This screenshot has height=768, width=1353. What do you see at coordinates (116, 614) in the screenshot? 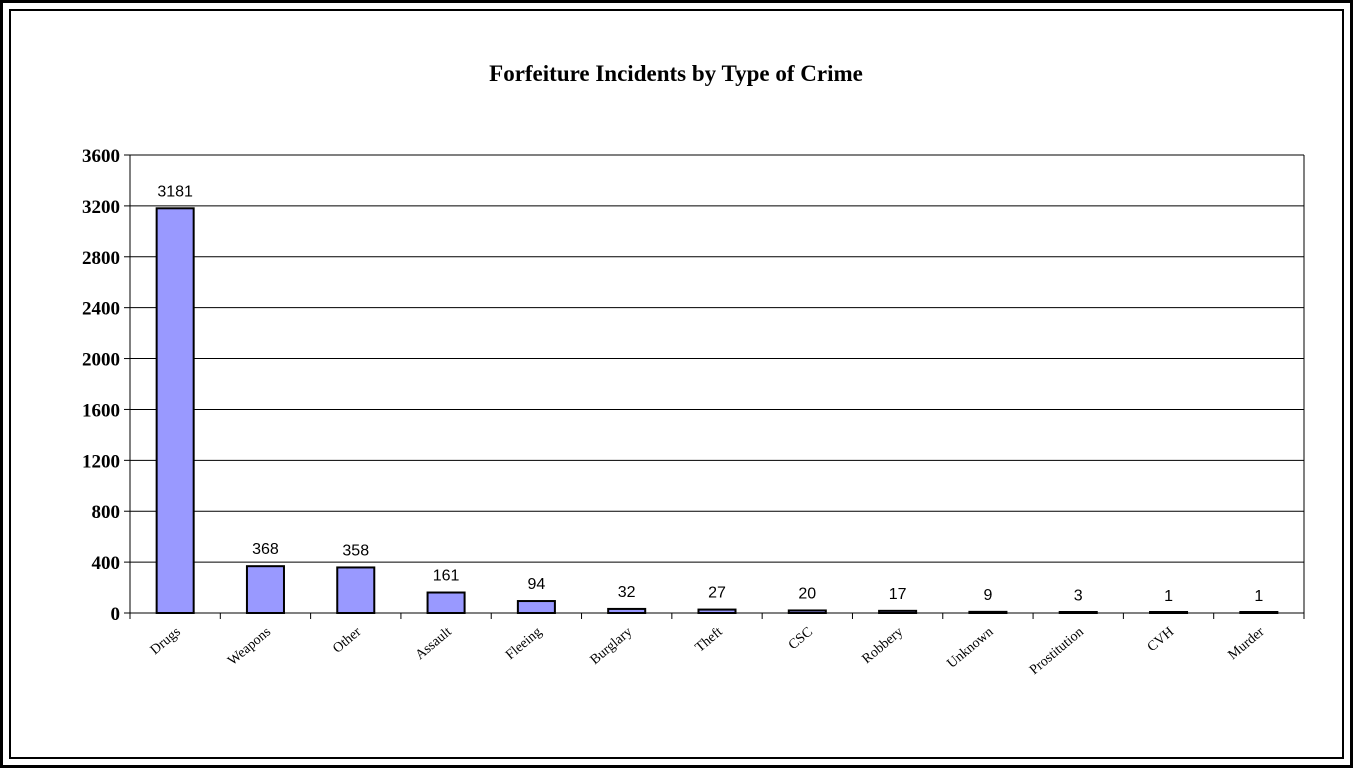
I see `y-tick-label: 0` at bounding box center [116, 614].